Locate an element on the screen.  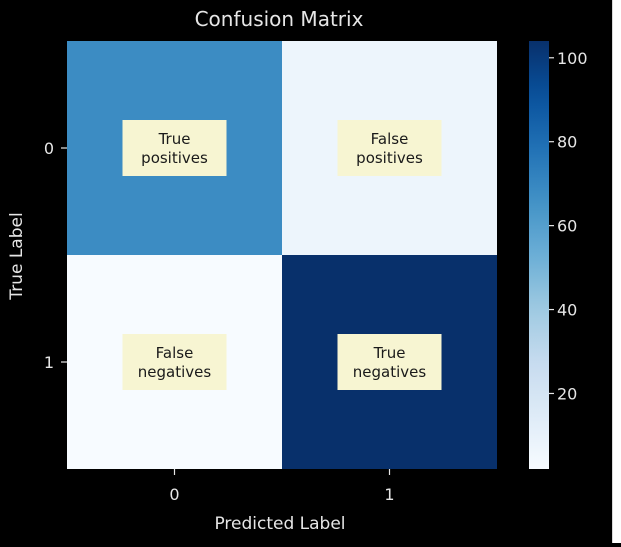
y-tick-label: 0 is located at coordinates (49, 148).